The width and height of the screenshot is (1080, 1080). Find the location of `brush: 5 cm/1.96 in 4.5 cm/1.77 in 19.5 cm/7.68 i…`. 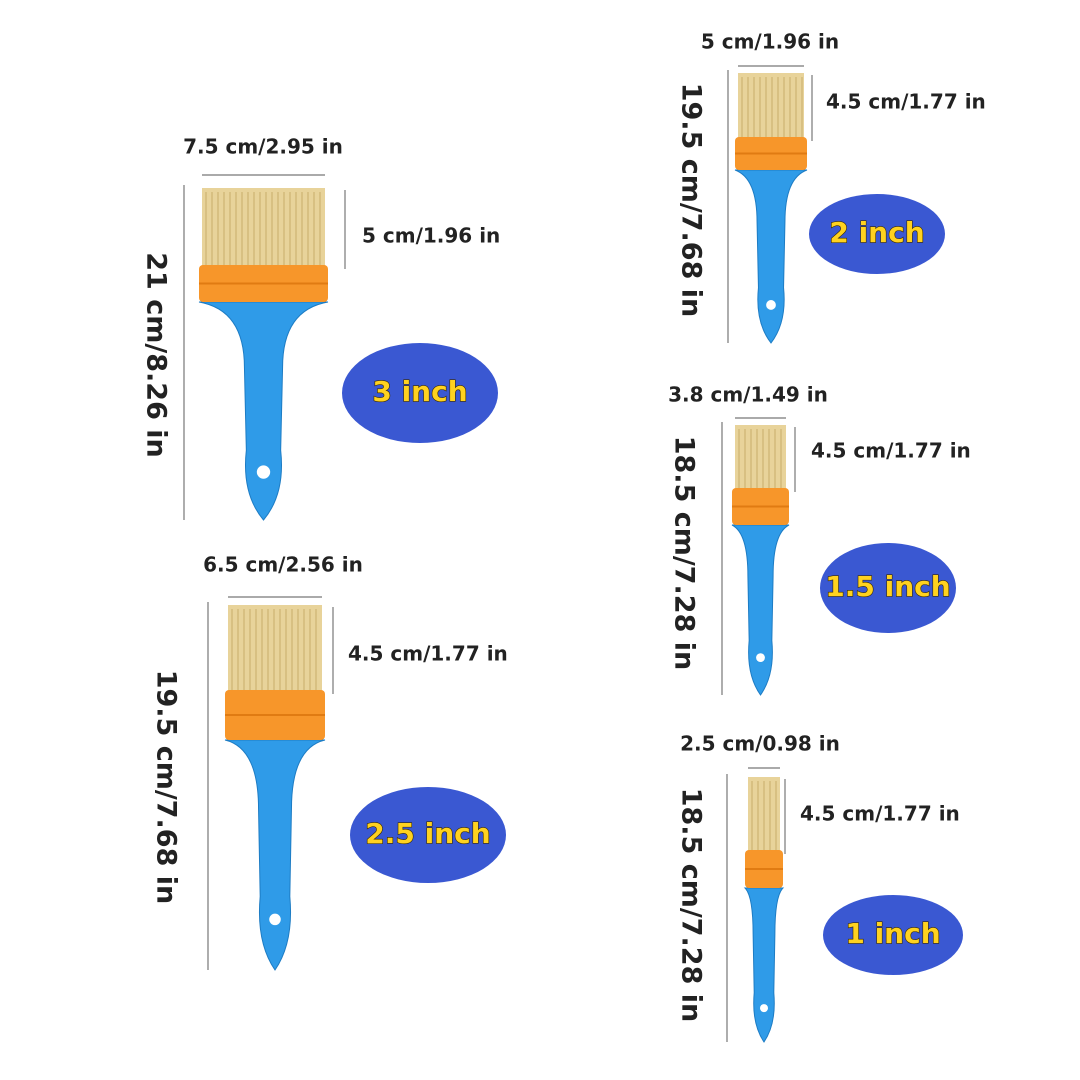

brush: 5 cm/1.96 in 4.5 cm/1.77 in 19.5 cm/7.68 i… is located at coordinates (831, 187).